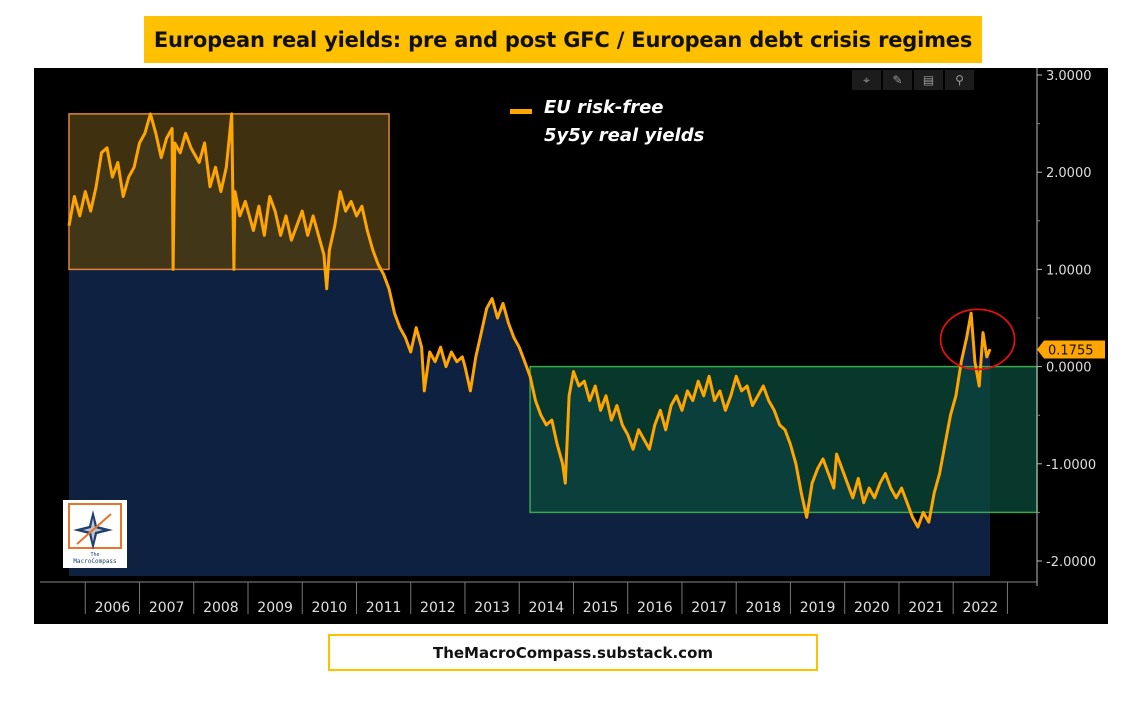 The width and height of the screenshot is (1137, 713). Describe the element at coordinates (913, 80) in the screenshot. I see `chart-toolbar: ⌖ ✎ ▤ ⚲` at that location.